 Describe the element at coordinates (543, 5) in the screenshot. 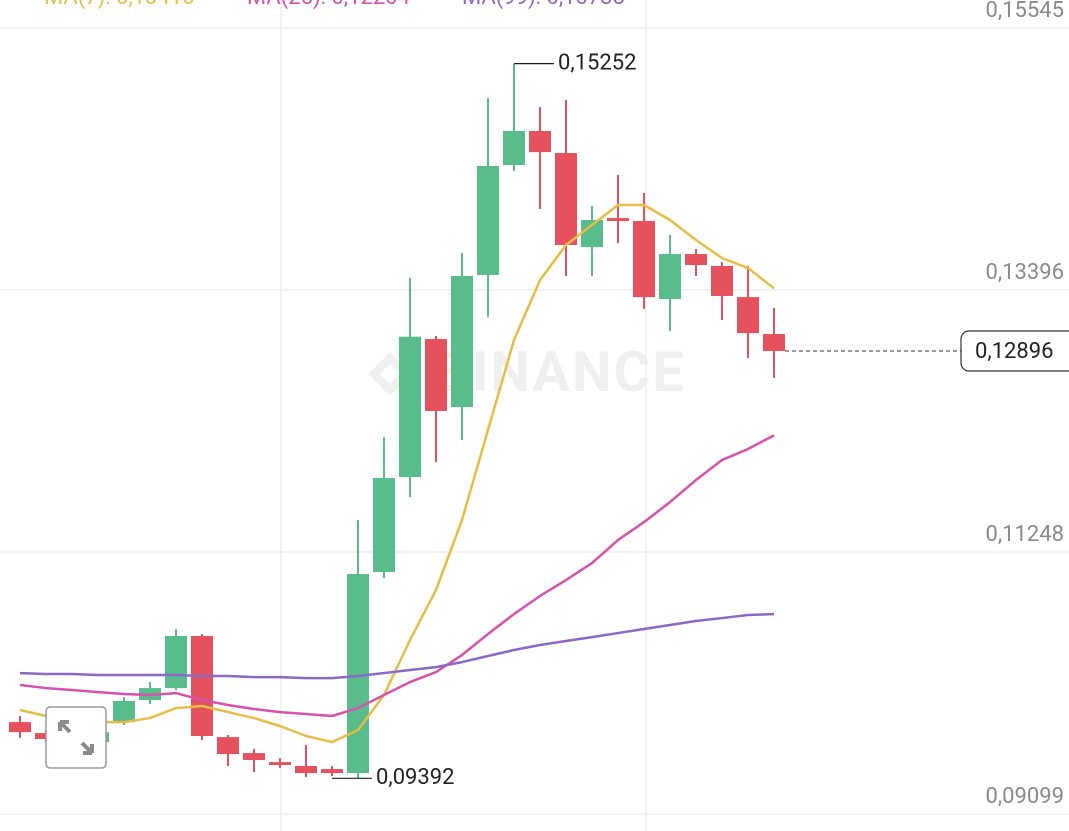

I see `legend-entry: MA(99): 0,10738` at that location.